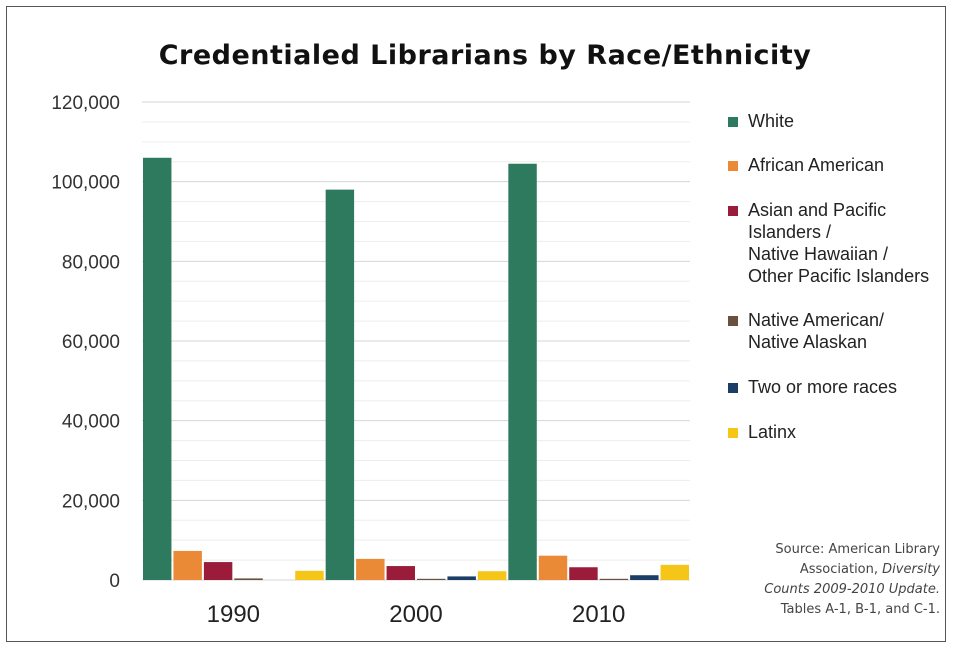 Image resolution: width=954 pixels, height=649 pixels. I want to click on legend-item: Latinx, so click(762, 432).